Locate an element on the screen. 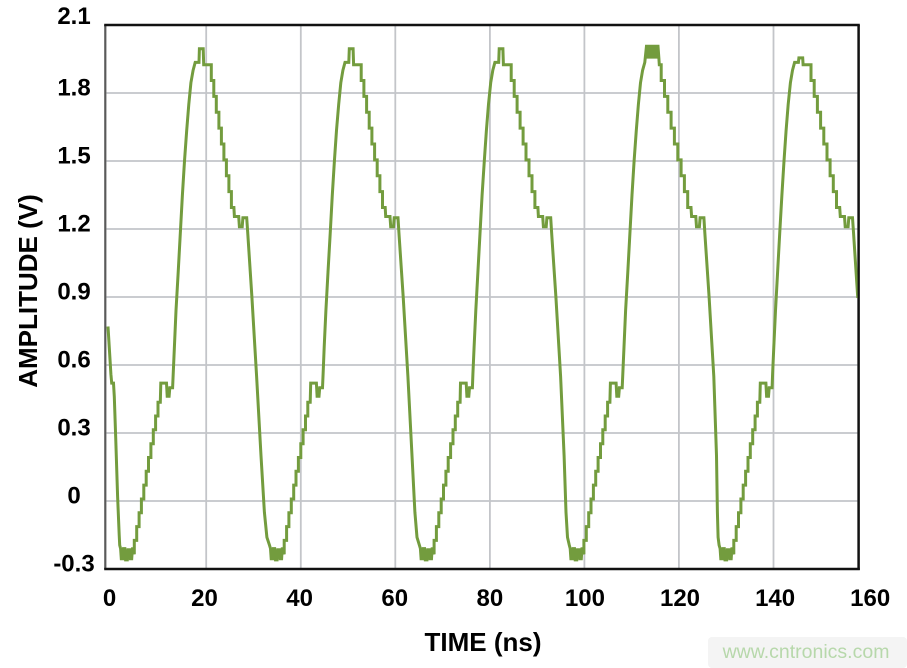 The height and width of the screenshot is (668, 907). svg-text: 40 is located at coordinates (299, 598).